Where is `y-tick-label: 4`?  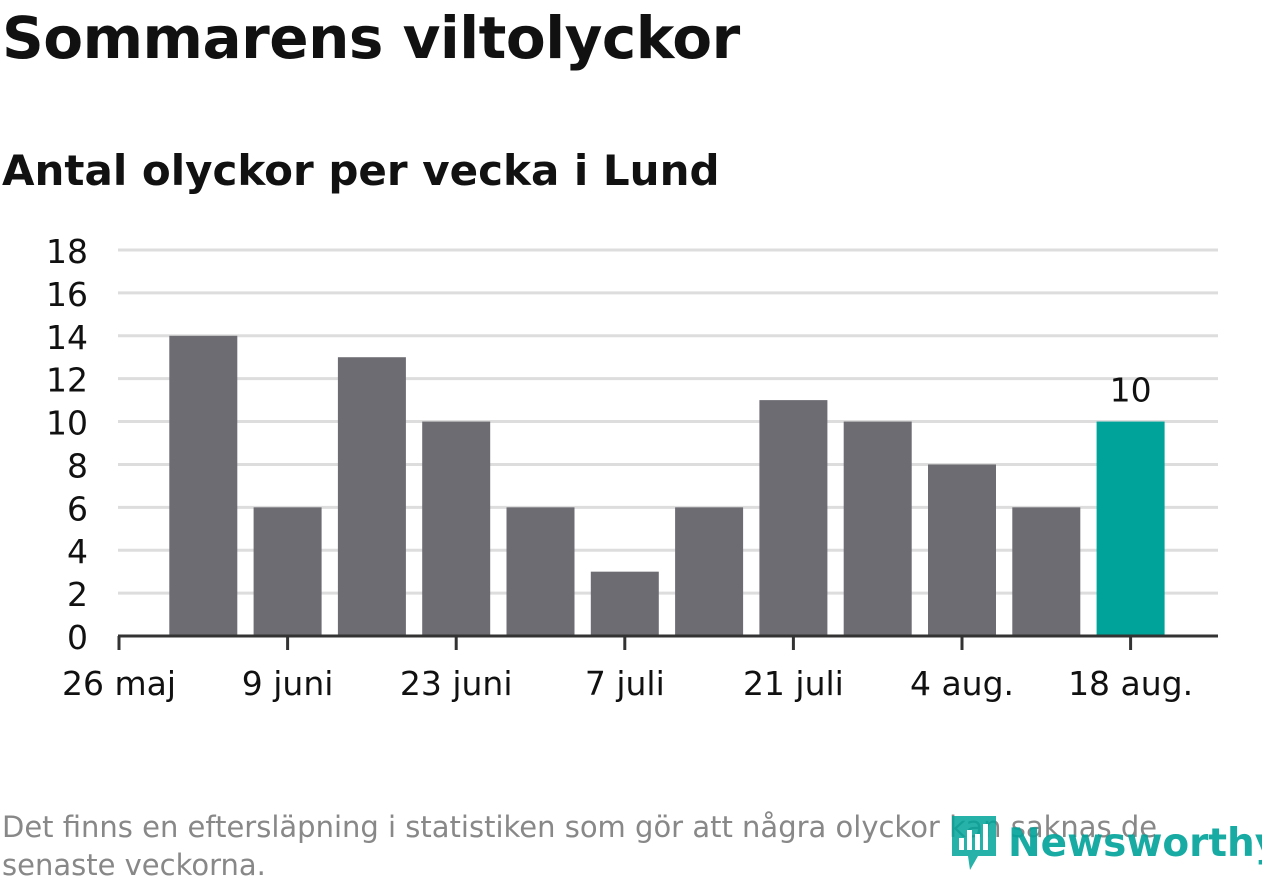
y-tick-label: 4 is located at coordinates (77, 551).